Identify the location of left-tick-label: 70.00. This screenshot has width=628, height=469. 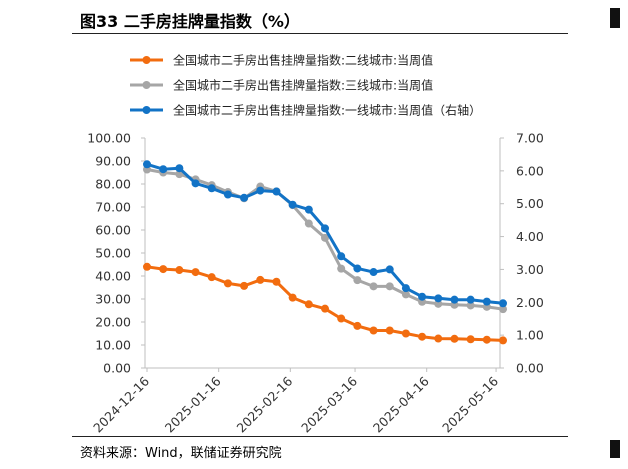
(113, 207).